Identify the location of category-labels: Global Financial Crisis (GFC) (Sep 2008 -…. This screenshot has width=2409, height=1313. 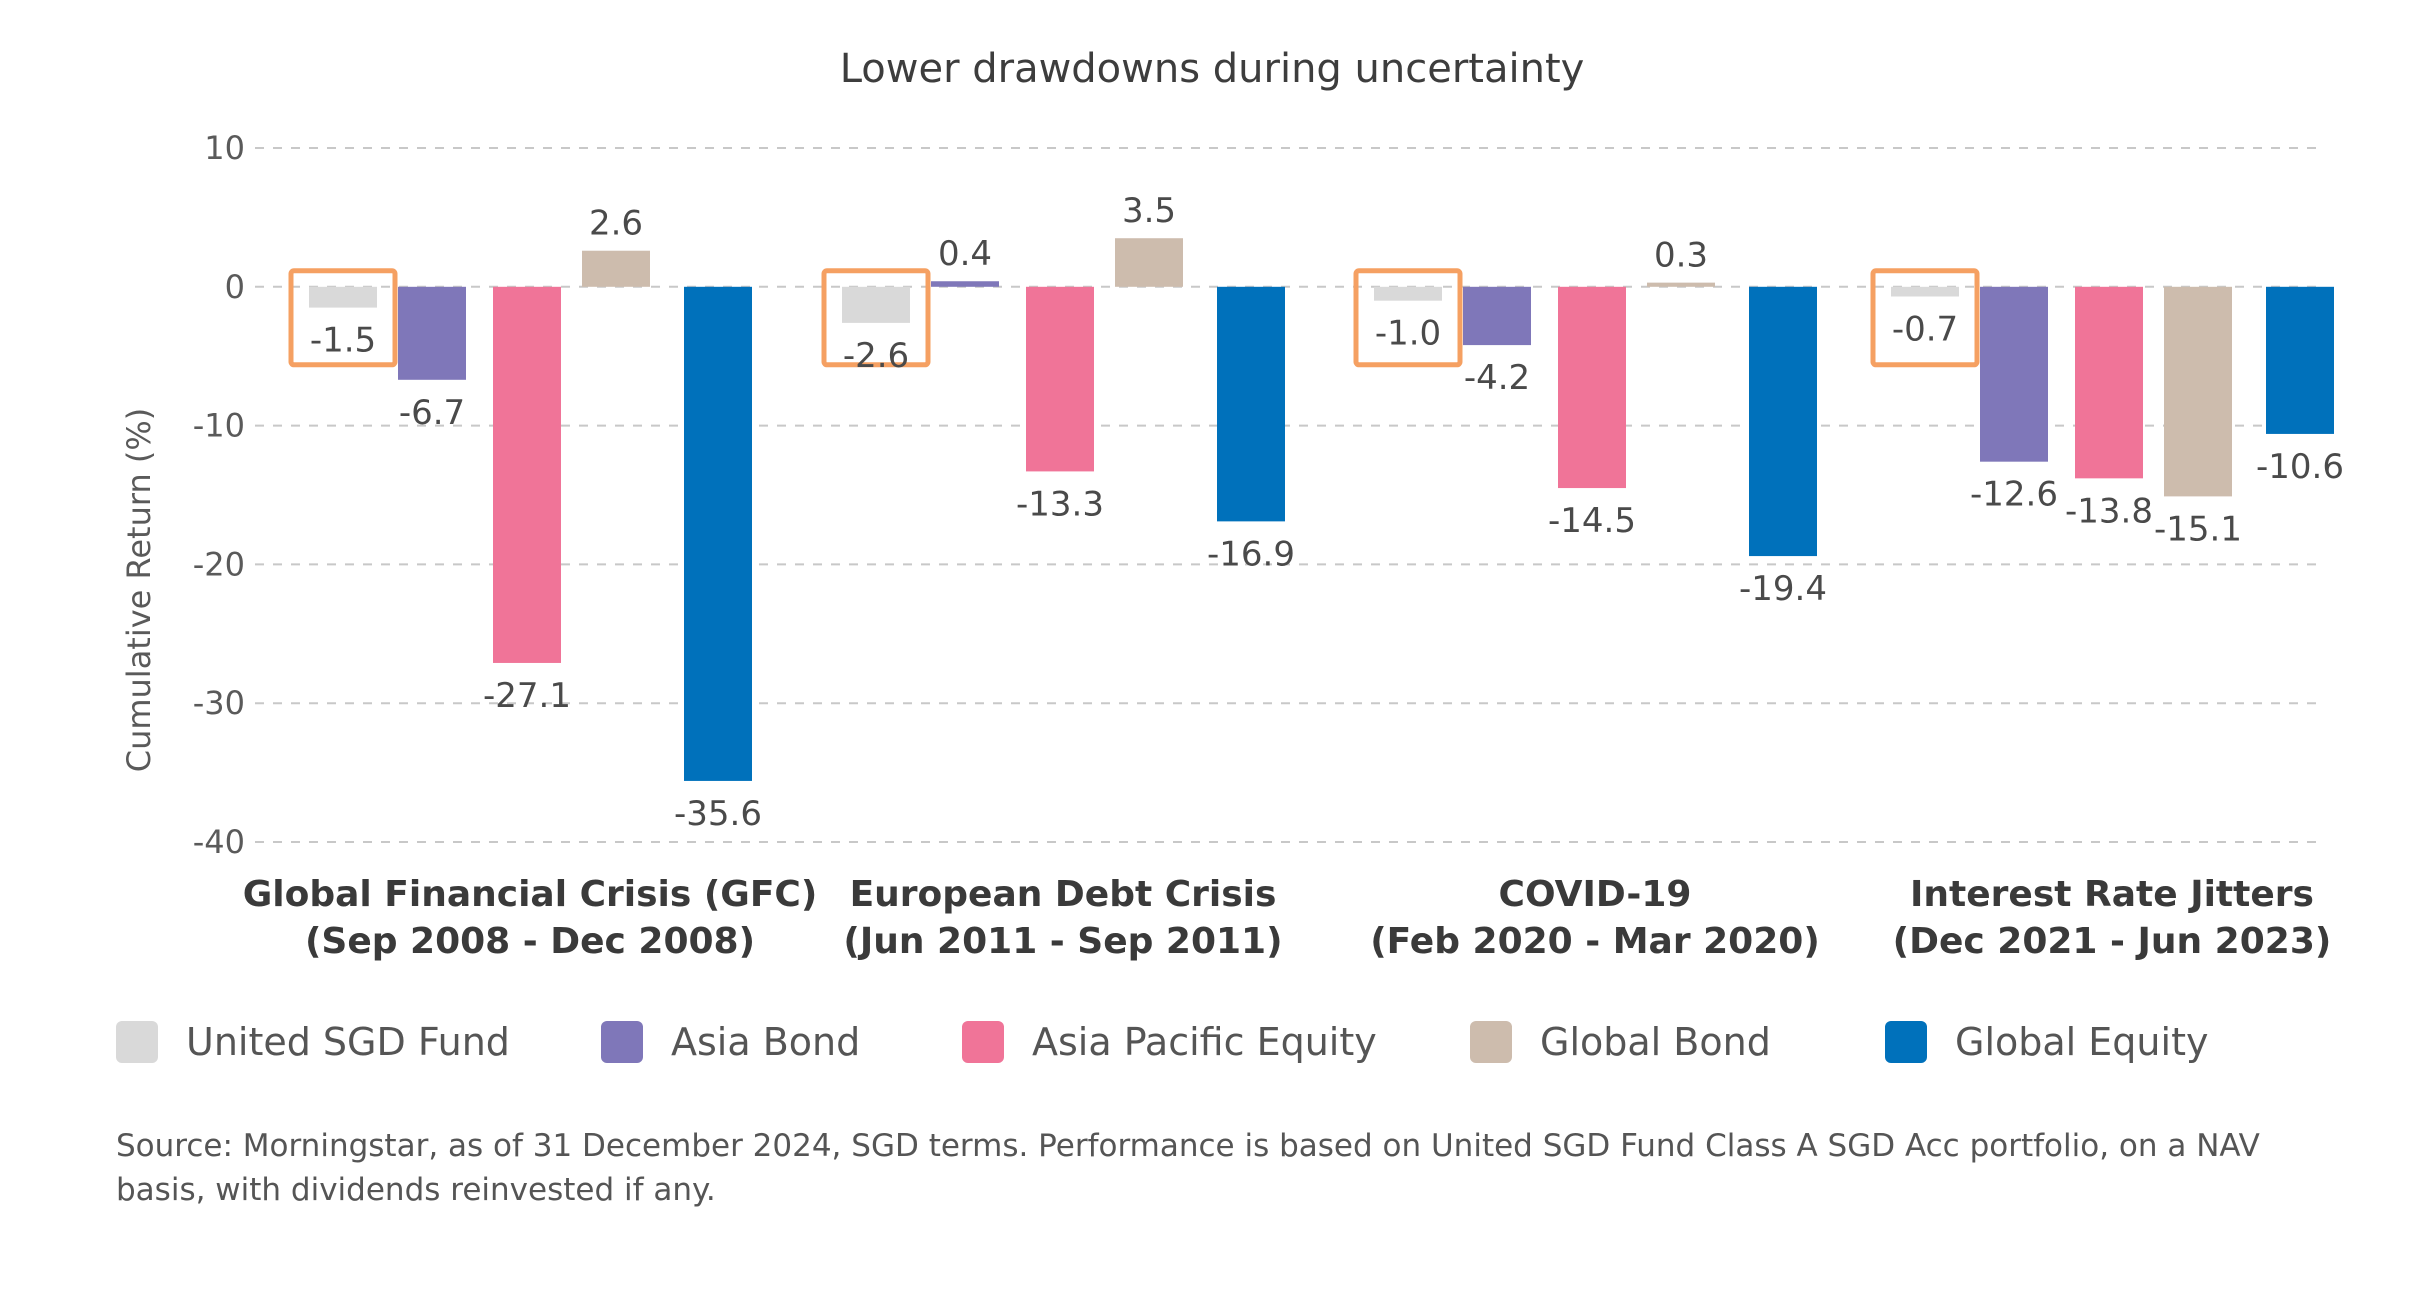
(1287, 918).